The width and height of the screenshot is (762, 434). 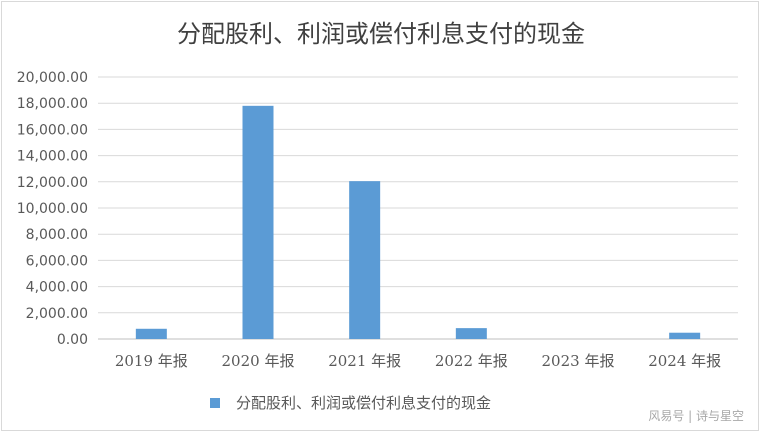 What do you see at coordinates (684, 361) in the screenshot?
I see `x-tick-label: 2024 年报` at bounding box center [684, 361].